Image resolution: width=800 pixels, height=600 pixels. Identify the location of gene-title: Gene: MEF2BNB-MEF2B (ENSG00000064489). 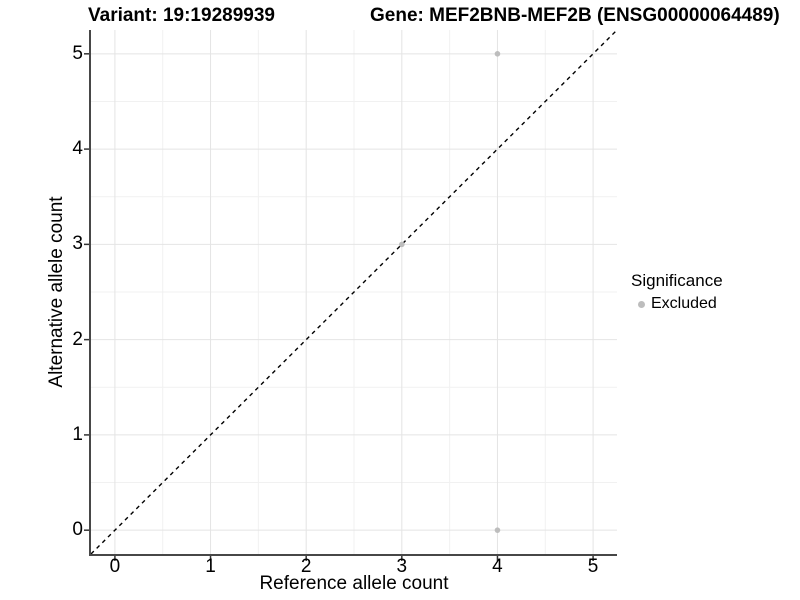
(575, 15).